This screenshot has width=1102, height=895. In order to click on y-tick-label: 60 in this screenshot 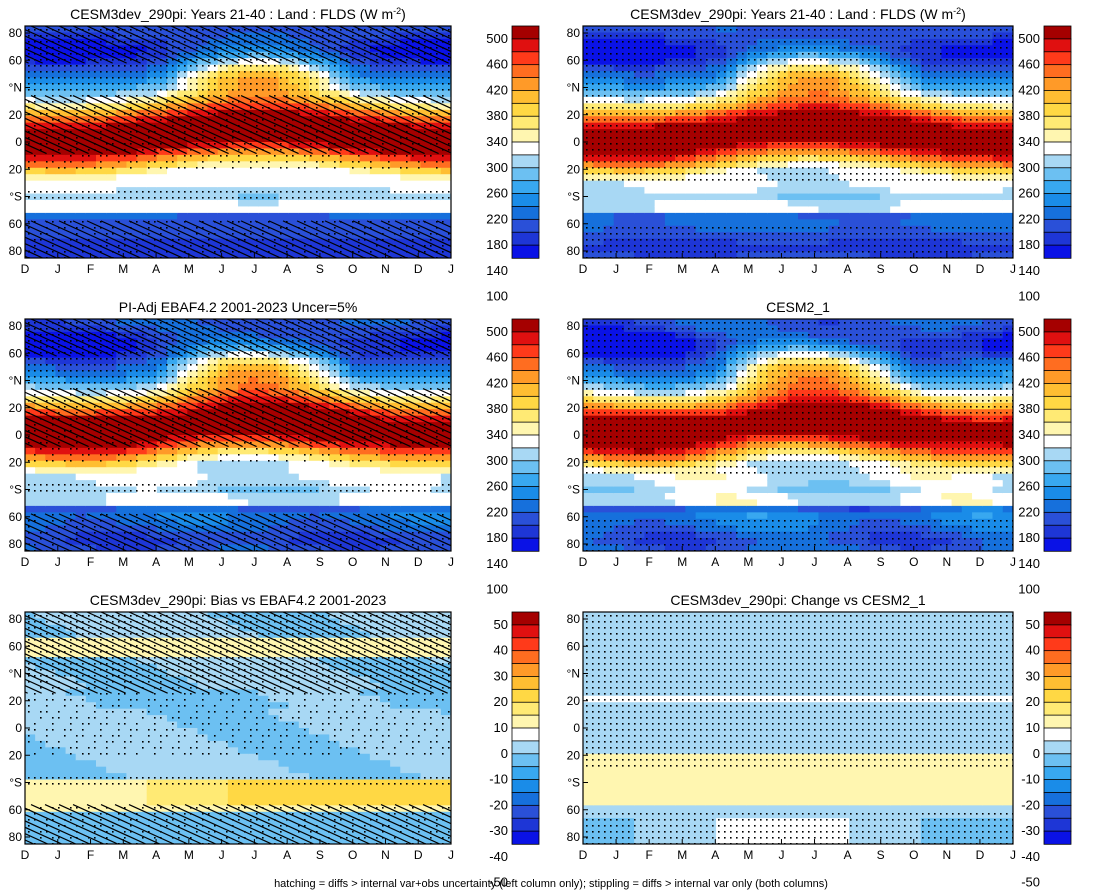, I will do `click(16, 353)`.